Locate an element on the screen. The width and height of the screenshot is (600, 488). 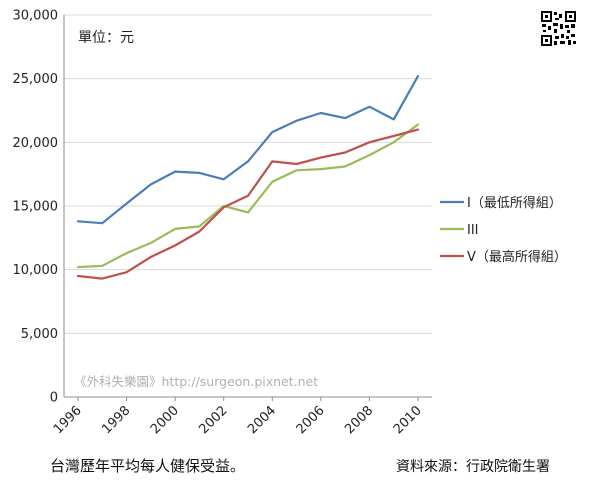
y-tick-labels: 0 5,000 10,000 15,000 20,000 25,000 30,000 is located at coordinates (36, 207).